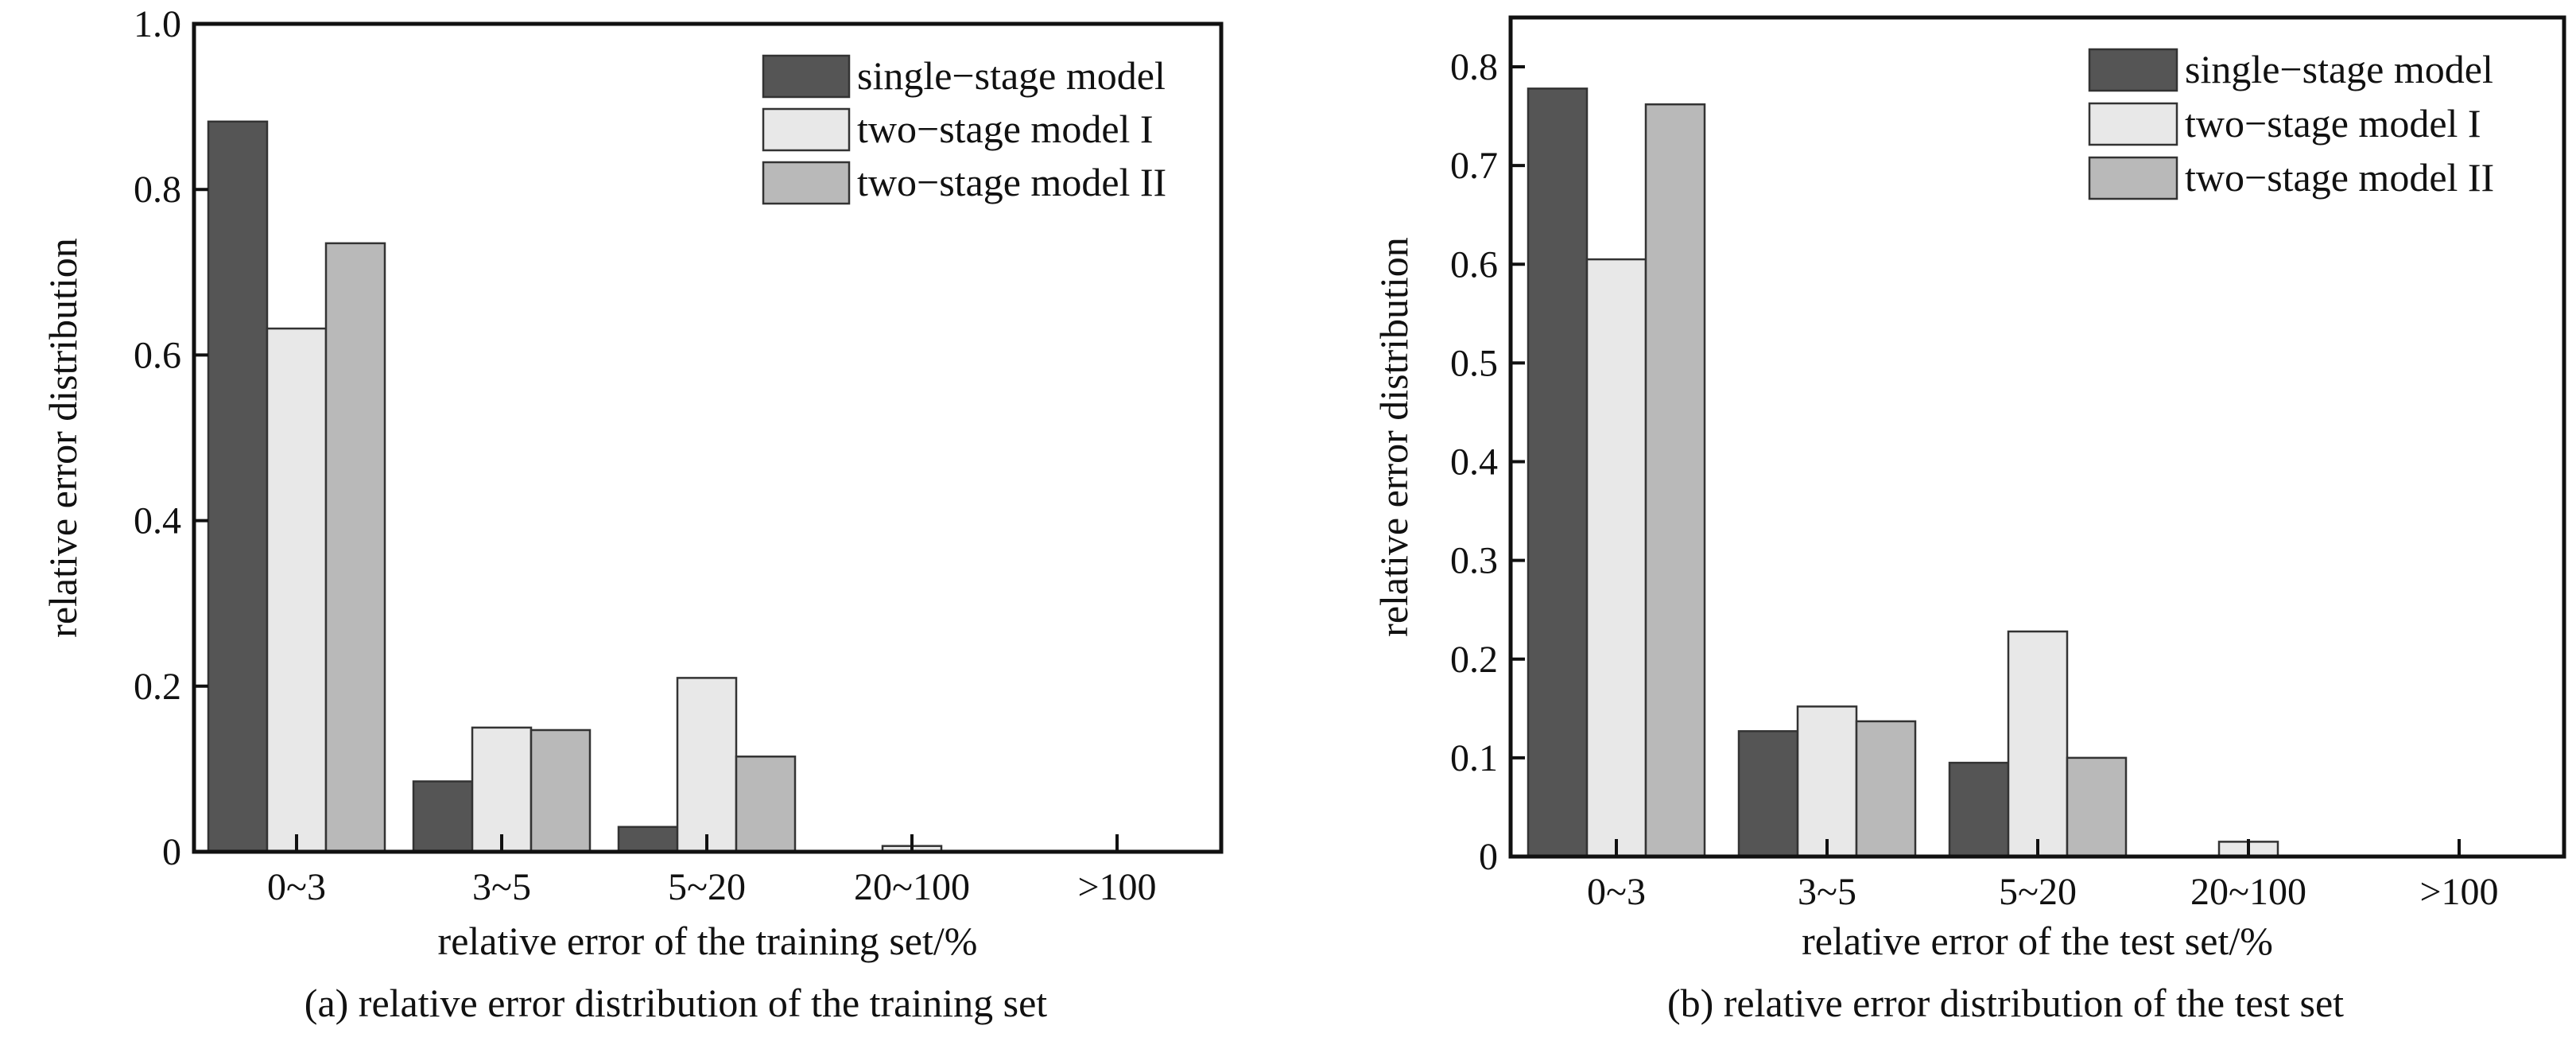 The image size is (2576, 1049). Describe the element at coordinates (2037, 941) in the screenshot. I see `x-axis-label: relative error of the test set/%` at that location.